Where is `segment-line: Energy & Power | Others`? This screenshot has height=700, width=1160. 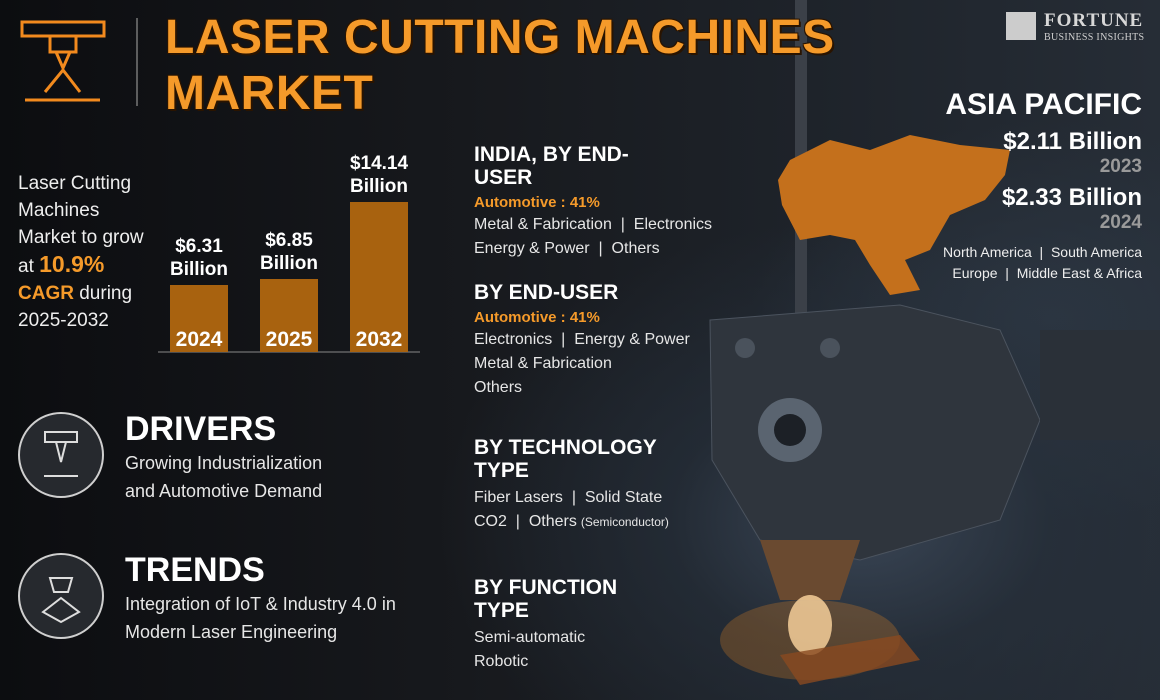 segment-line: Energy & Power | Others is located at coordinates (624, 249).